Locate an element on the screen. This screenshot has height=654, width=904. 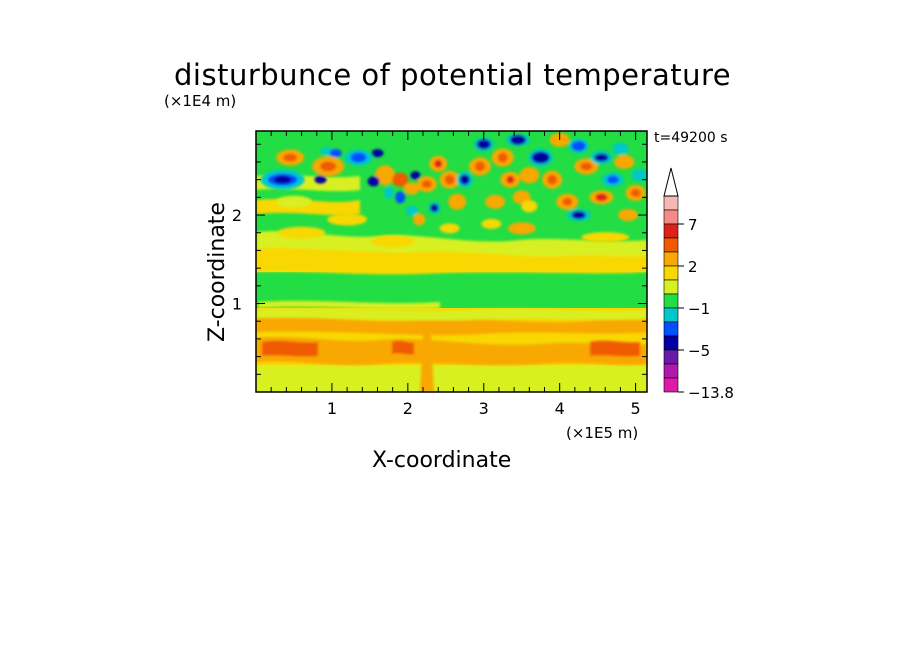
field-spike is located at coordinates (427, 355).